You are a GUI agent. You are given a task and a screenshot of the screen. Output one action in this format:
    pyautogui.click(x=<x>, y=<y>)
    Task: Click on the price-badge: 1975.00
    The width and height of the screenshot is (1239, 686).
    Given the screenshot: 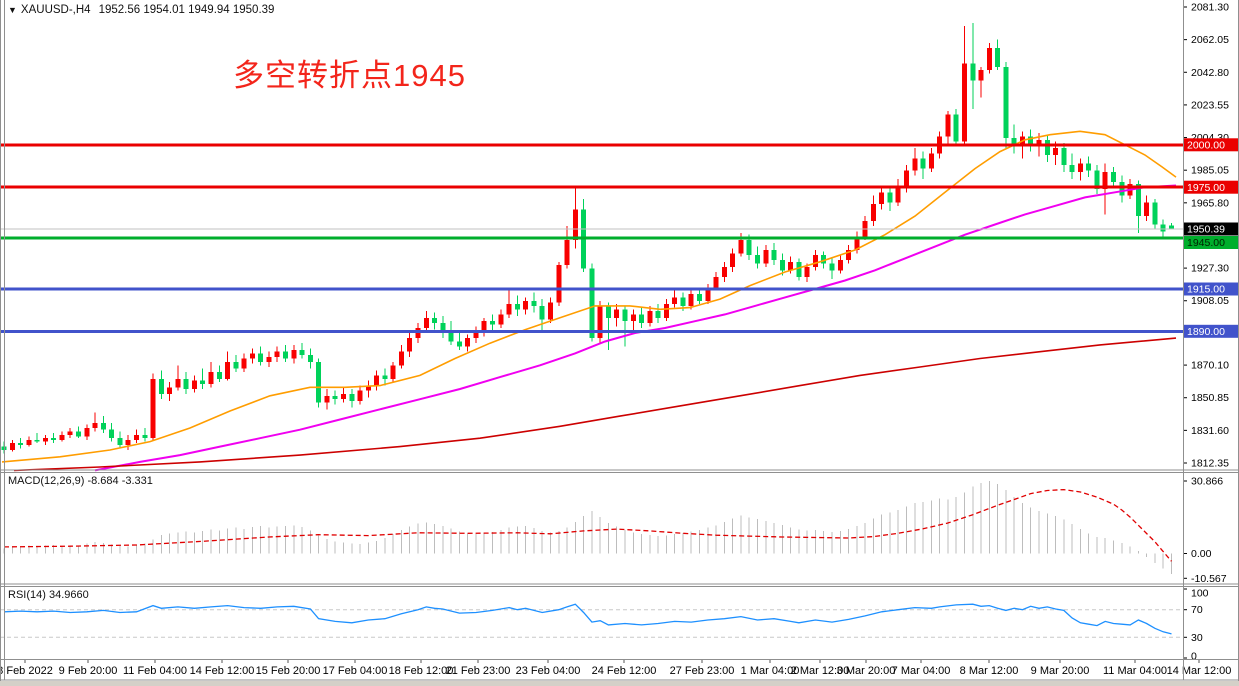 What is the action you would take?
    pyautogui.click(x=1211, y=187)
    